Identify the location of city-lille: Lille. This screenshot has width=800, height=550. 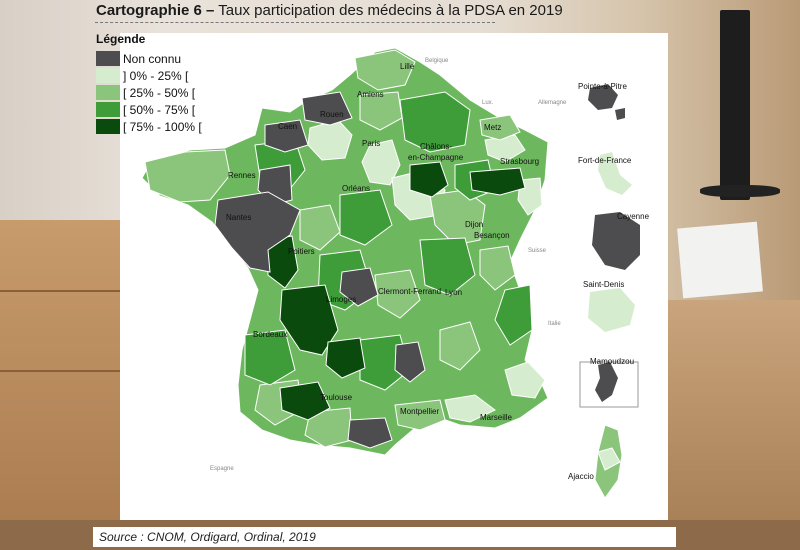
(407, 66).